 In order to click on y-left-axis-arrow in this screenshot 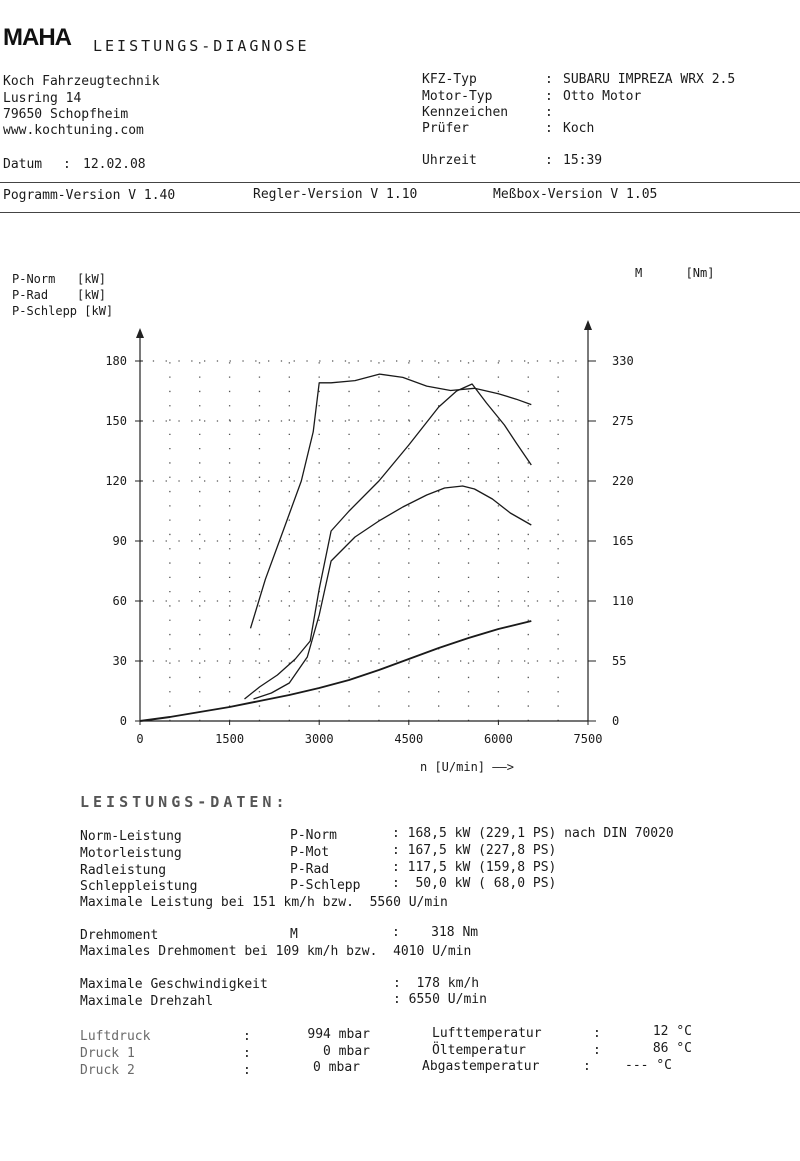, I will do `click(140, 333)`.